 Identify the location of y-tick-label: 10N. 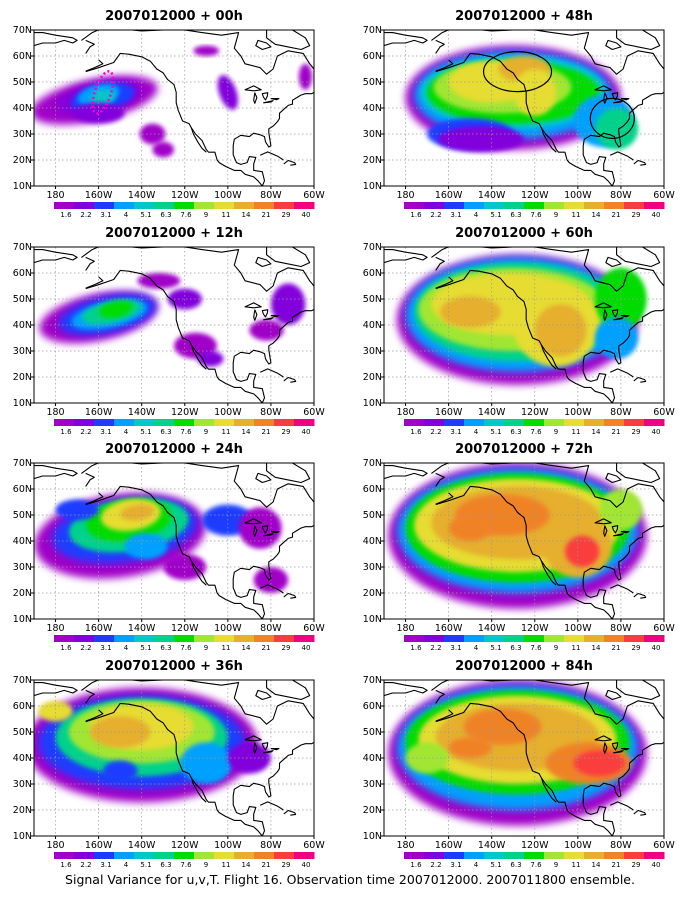
(22, 186).